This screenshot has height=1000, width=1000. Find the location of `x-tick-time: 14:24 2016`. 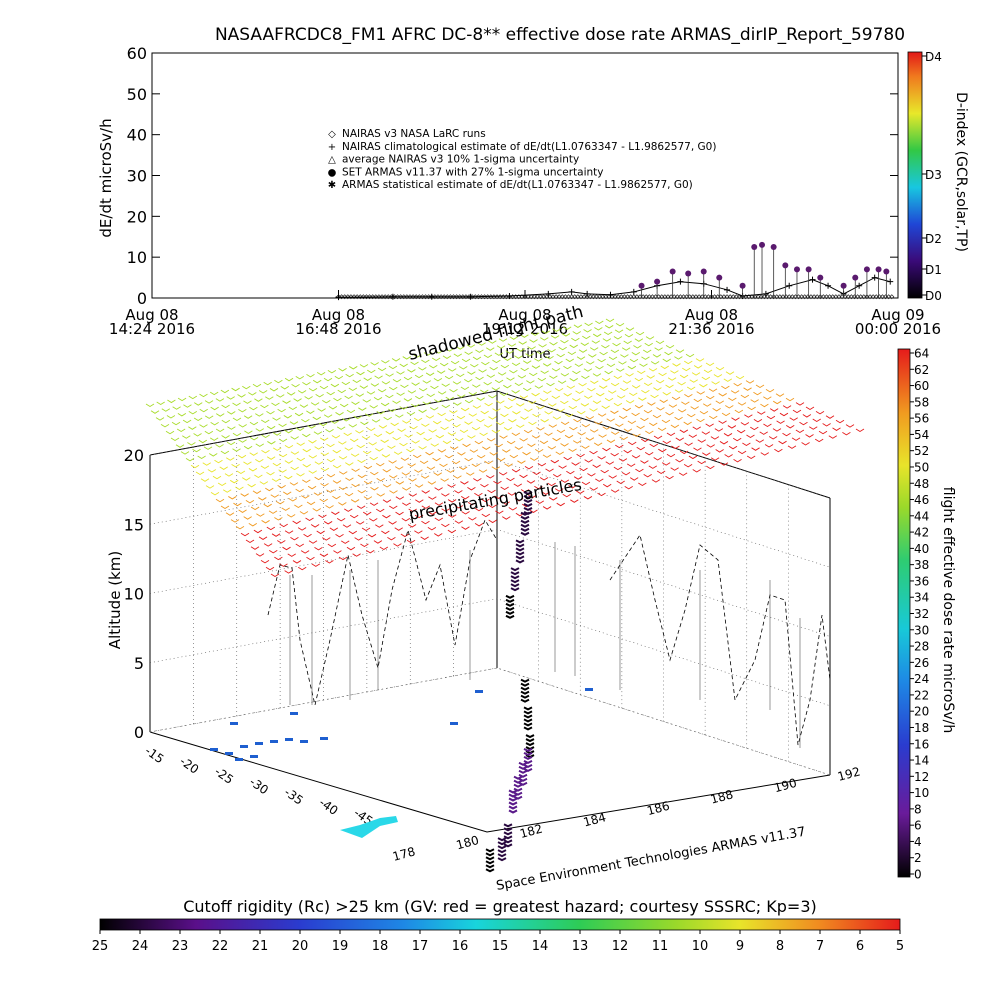

x-tick-time: 14:24 2016 is located at coordinates (152, 329).